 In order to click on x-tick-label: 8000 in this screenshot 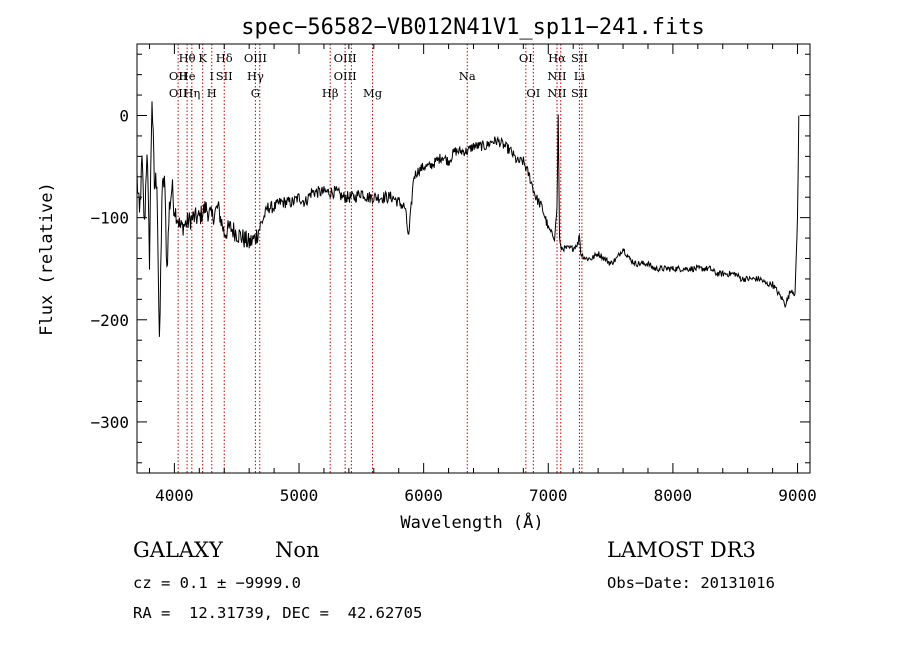, I will do `click(673, 495)`.